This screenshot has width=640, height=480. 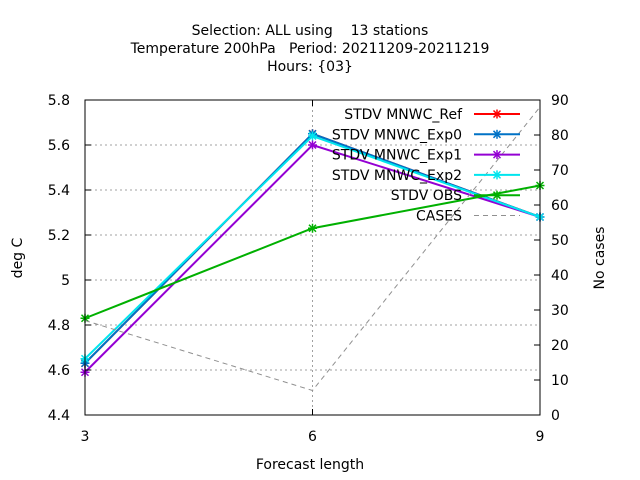 What do you see at coordinates (397, 176) in the screenshot?
I see `legend-label: STDV MNWC_Exp2` at bounding box center [397, 176].